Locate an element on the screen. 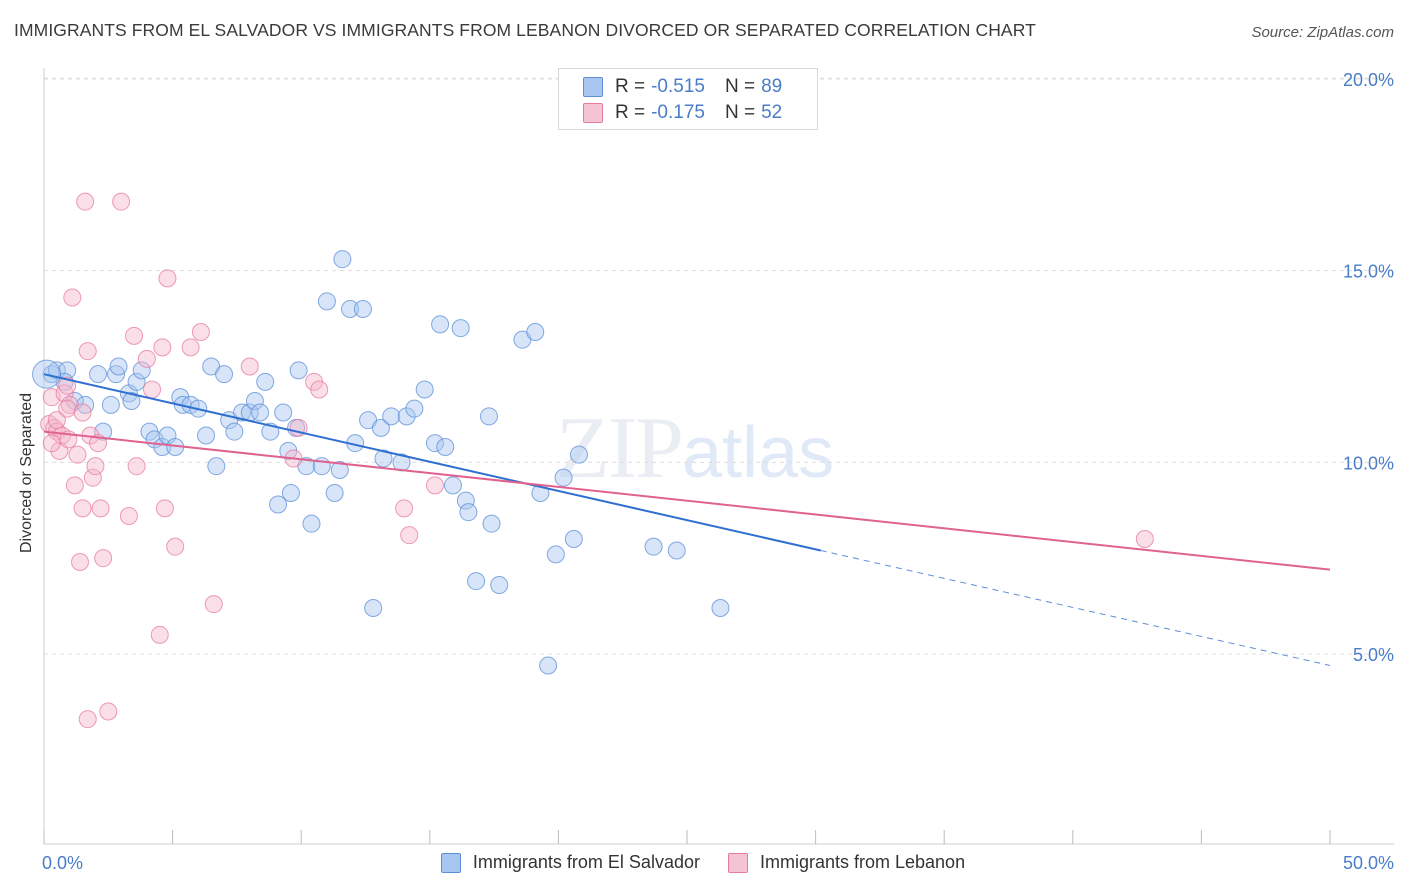 The height and width of the screenshot is (892, 1406). trendline-el-salvador-extension is located at coordinates (1075, 608).